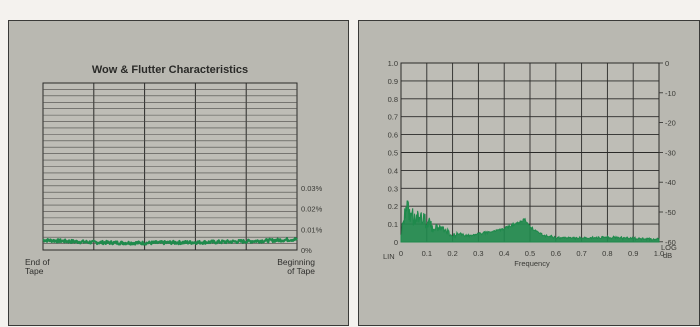  What do you see at coordinates (401, 253) in the screenshot?
I see `x-tick-label: 0` at bounding box center [401, 253].